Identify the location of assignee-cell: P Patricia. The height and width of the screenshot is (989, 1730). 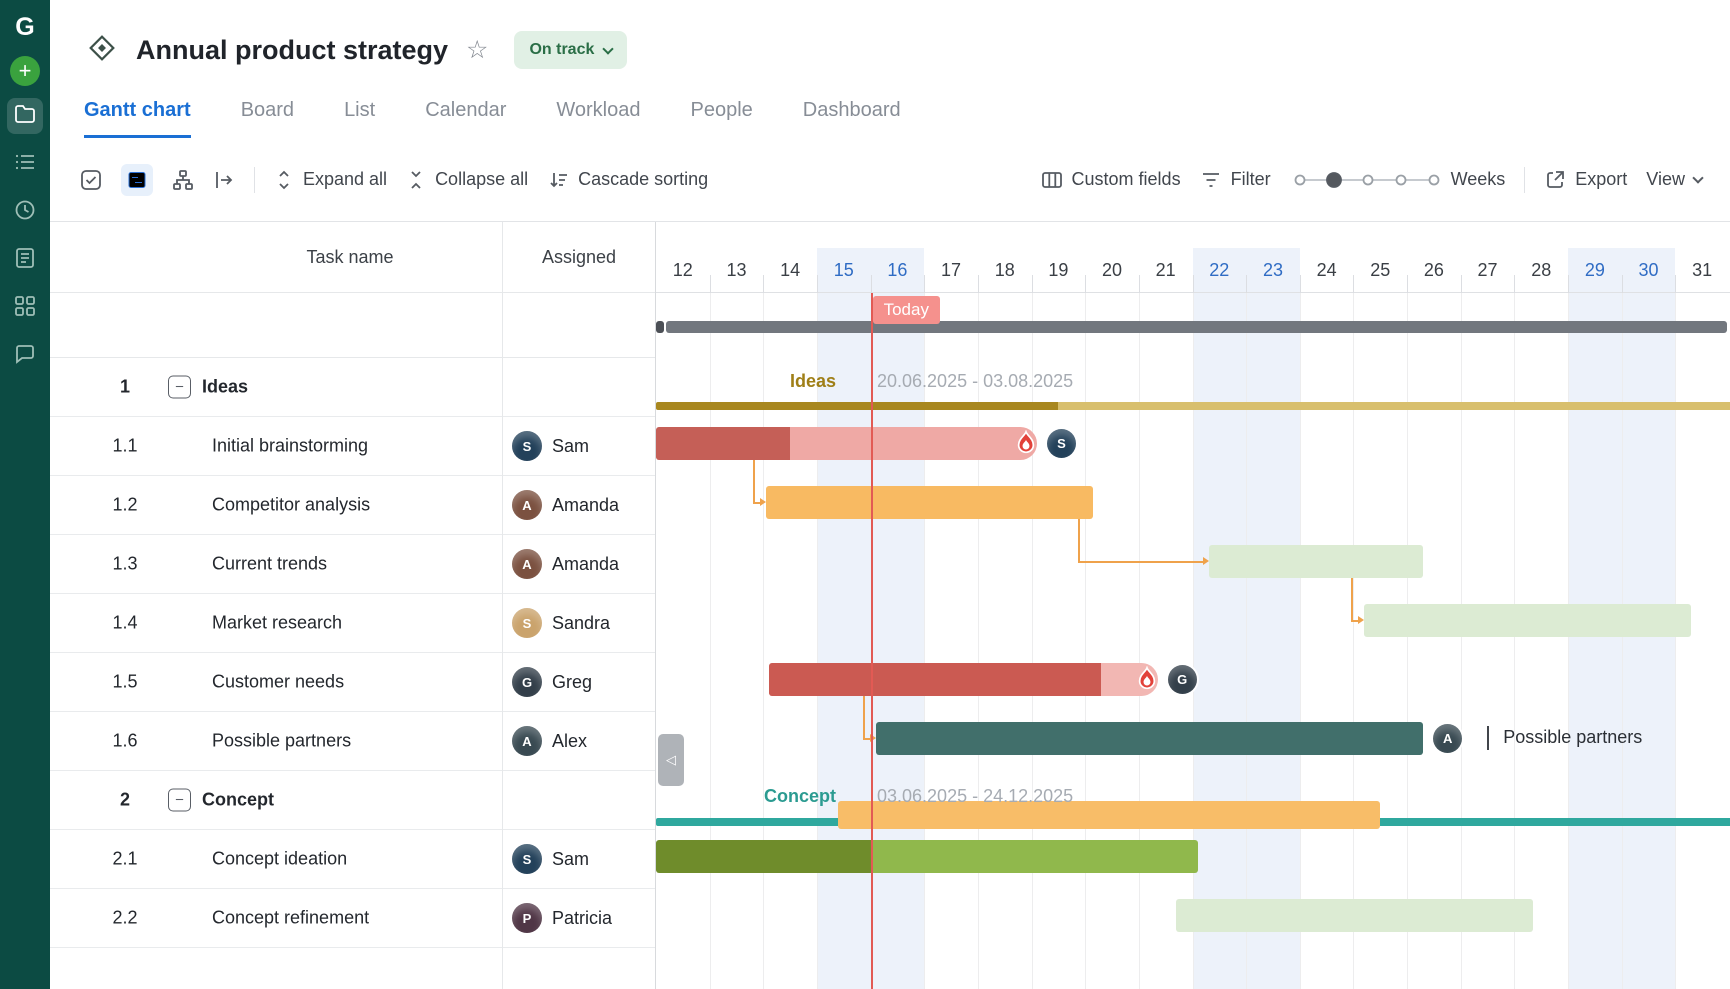
(562, 918).